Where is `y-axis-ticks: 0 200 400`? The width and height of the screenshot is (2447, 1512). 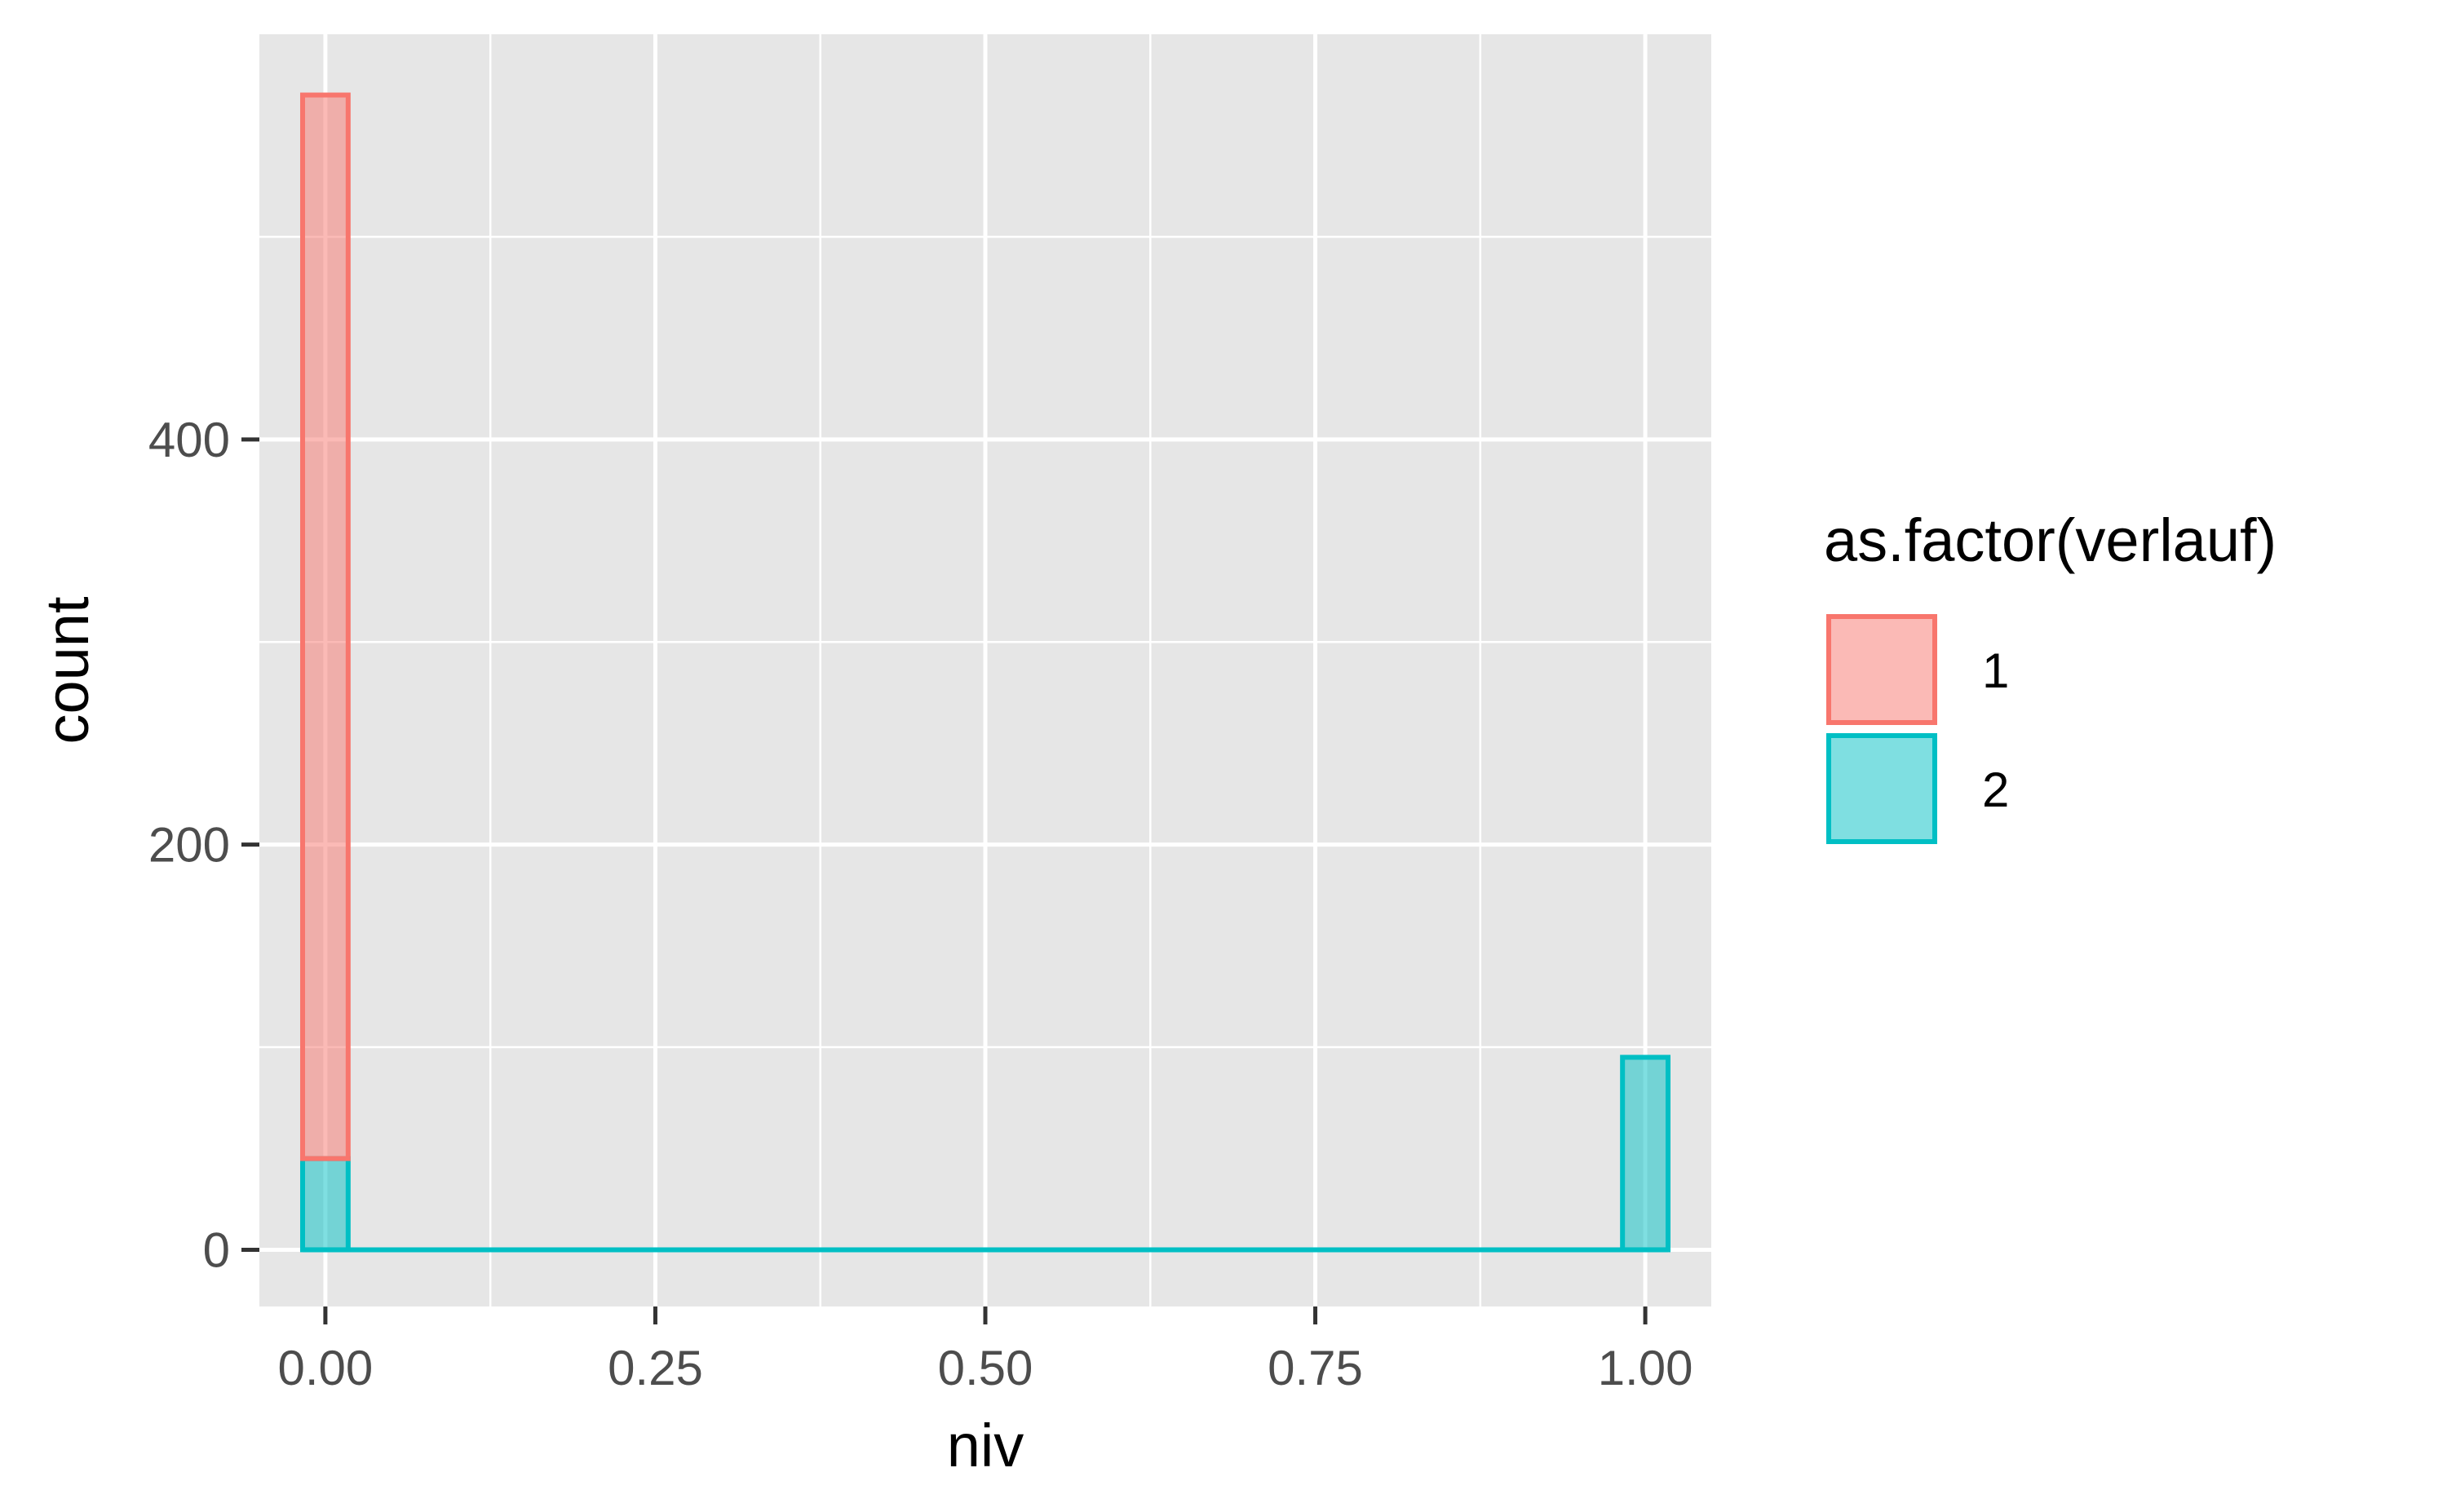 y-axis-ticks: 0 200 400 is located at coordinates (203, 845).